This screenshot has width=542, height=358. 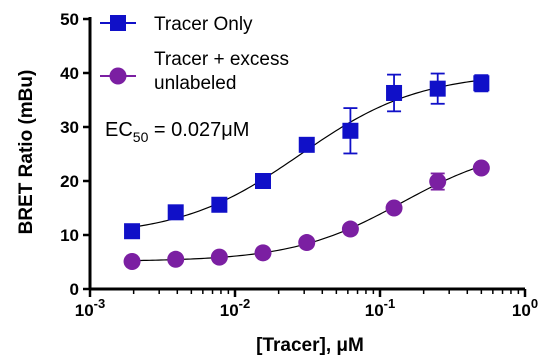 What do you see at coordinates (203, 24) in the screenshot?
I see `legend-label: Tracer Only` at bounding box center [203, 24].